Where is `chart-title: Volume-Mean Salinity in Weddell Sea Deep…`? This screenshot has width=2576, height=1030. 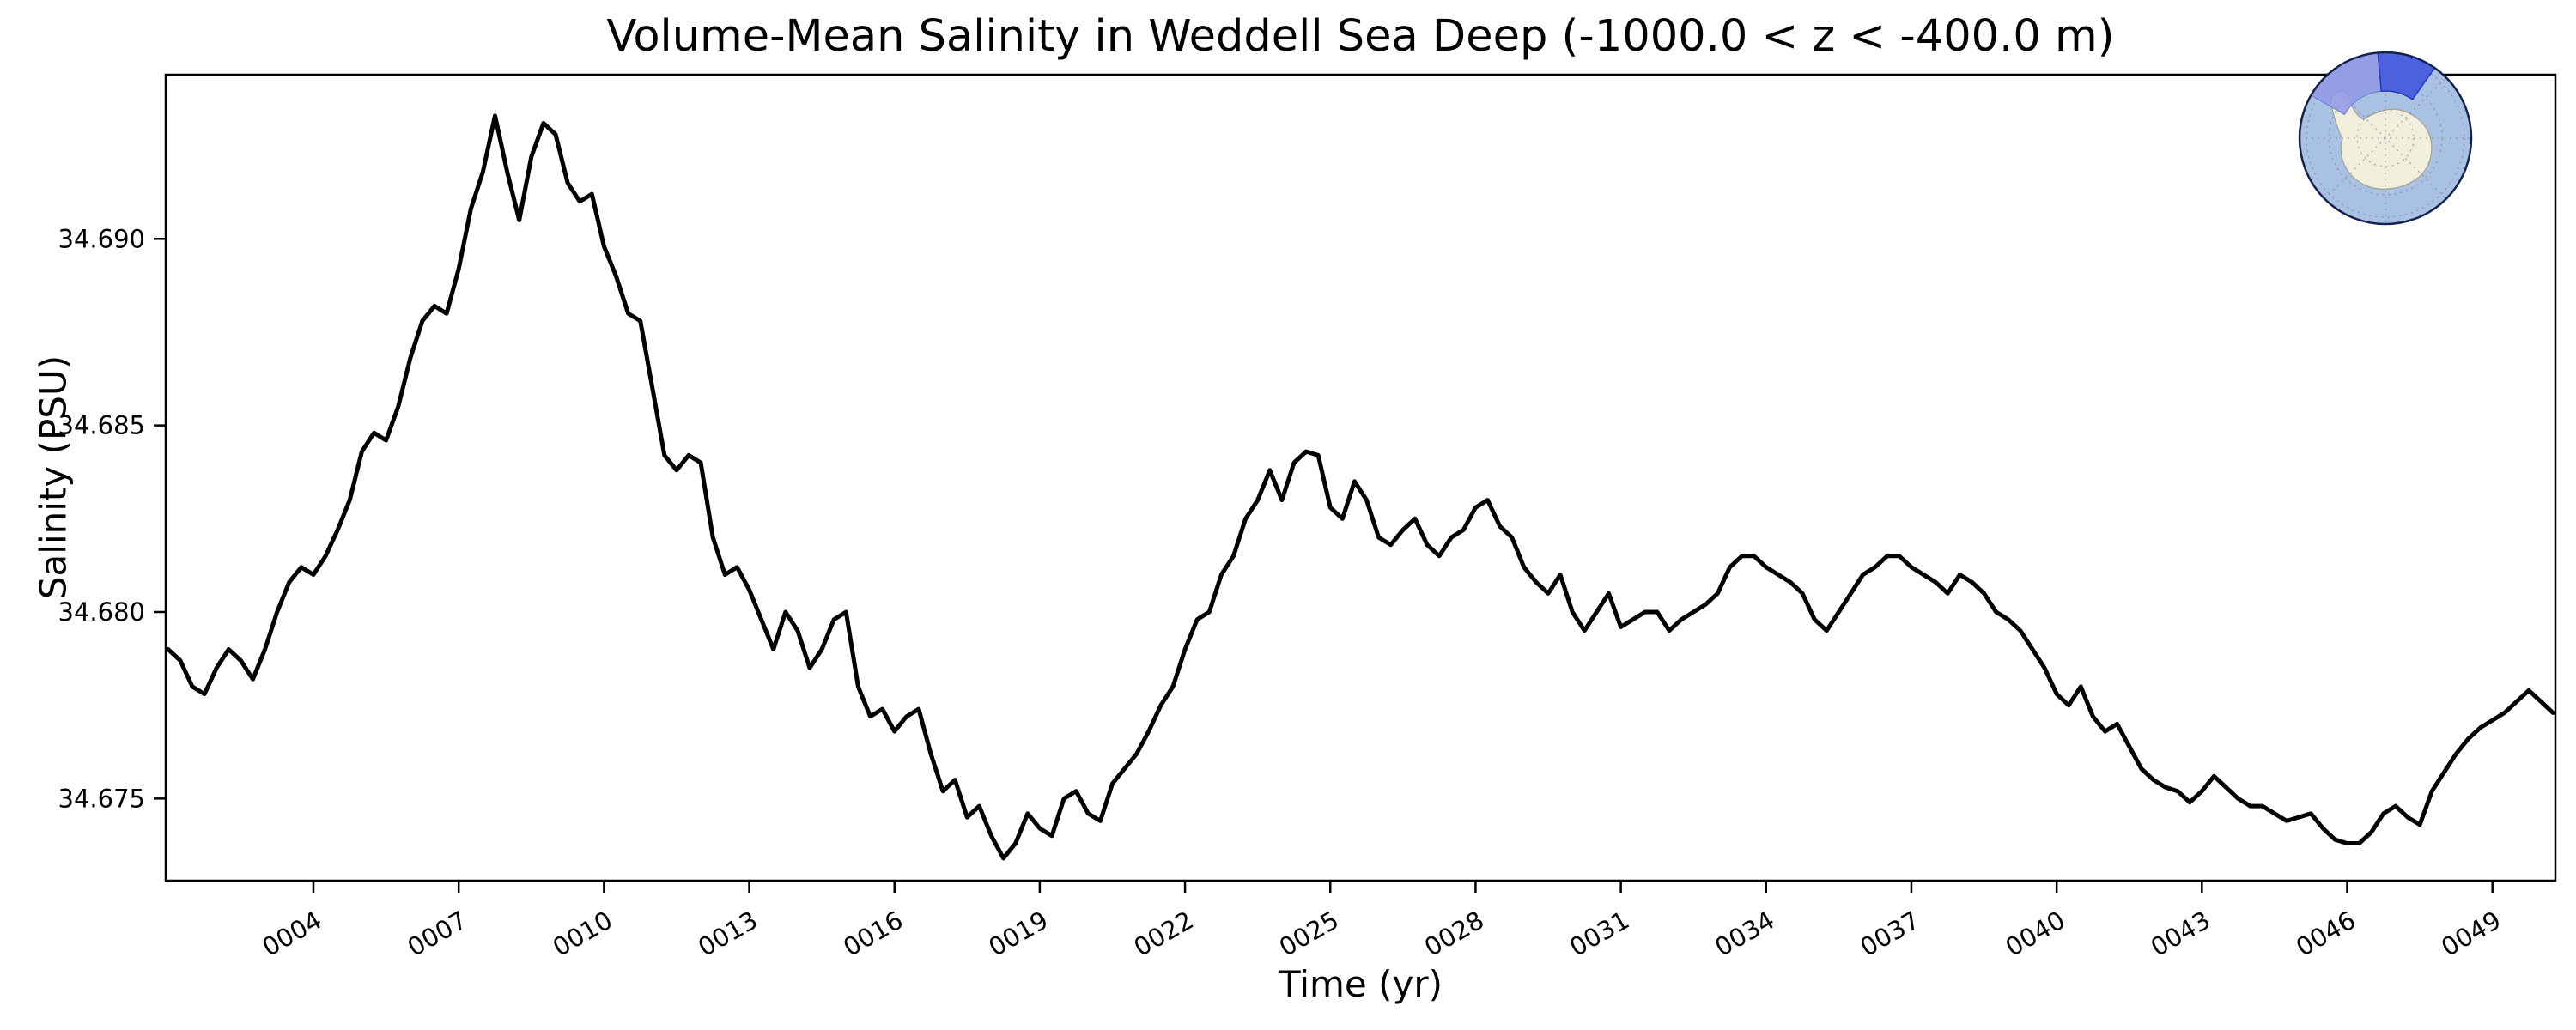 chart-title: Volume-Mean Salinity in Weddell Sea Deep… is located at coordinates (1360, 36).